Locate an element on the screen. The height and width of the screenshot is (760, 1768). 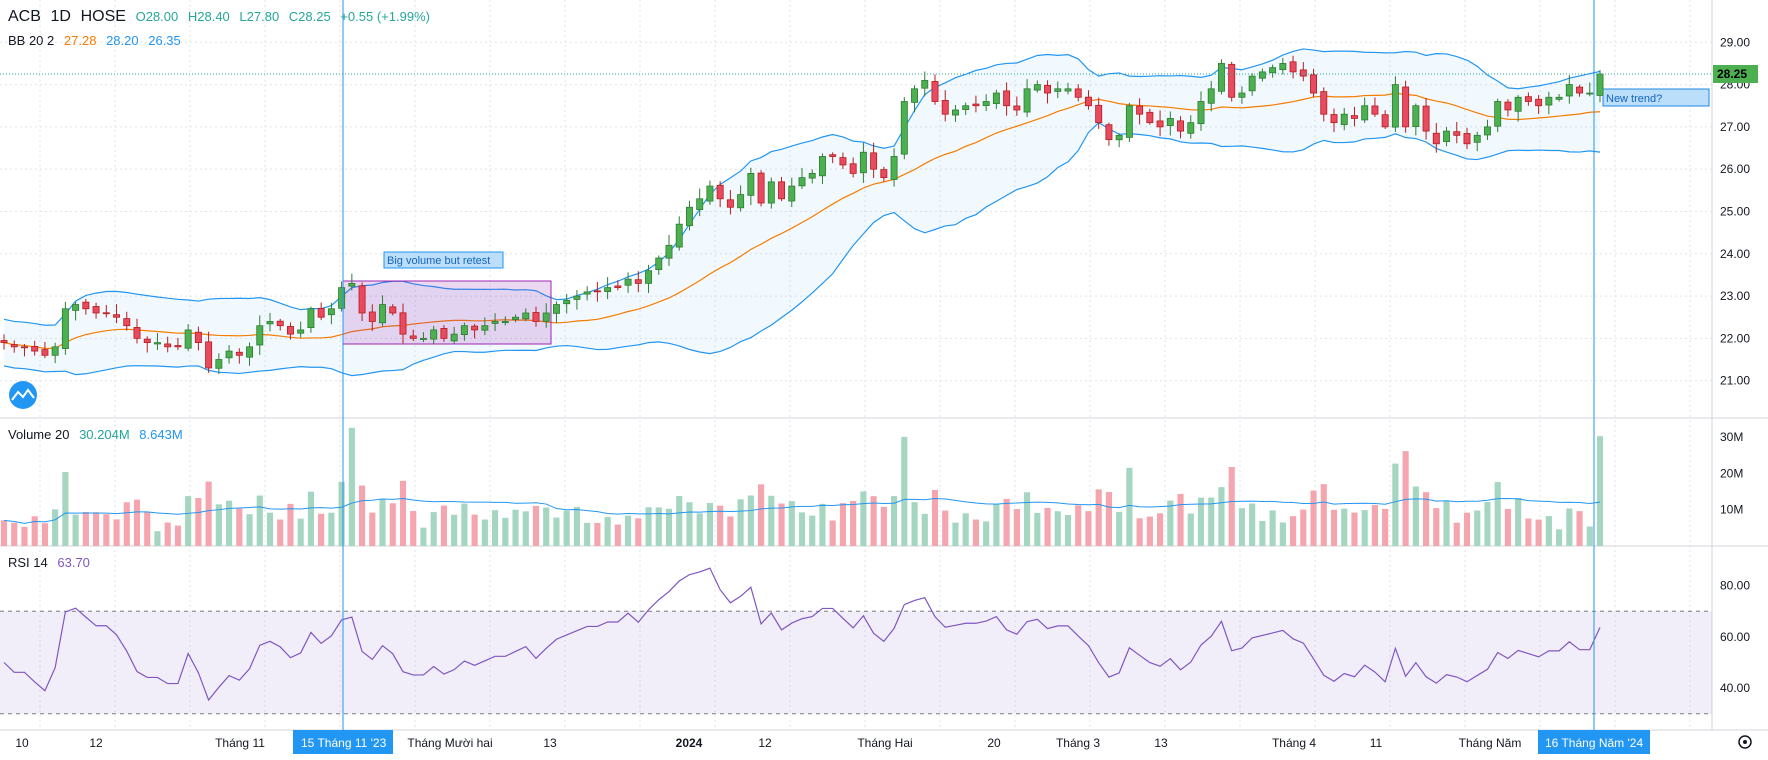
settings-gear-icon is located at coordinates (1745, 742).